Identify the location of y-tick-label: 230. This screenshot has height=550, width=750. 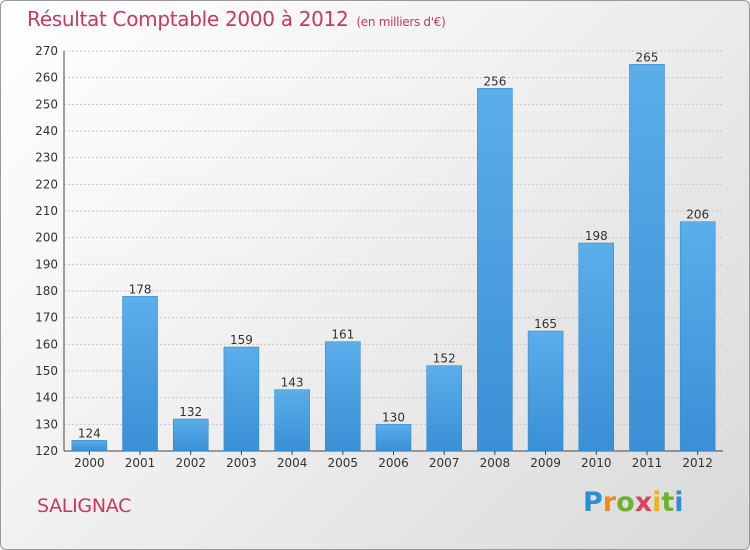
(46, 158).